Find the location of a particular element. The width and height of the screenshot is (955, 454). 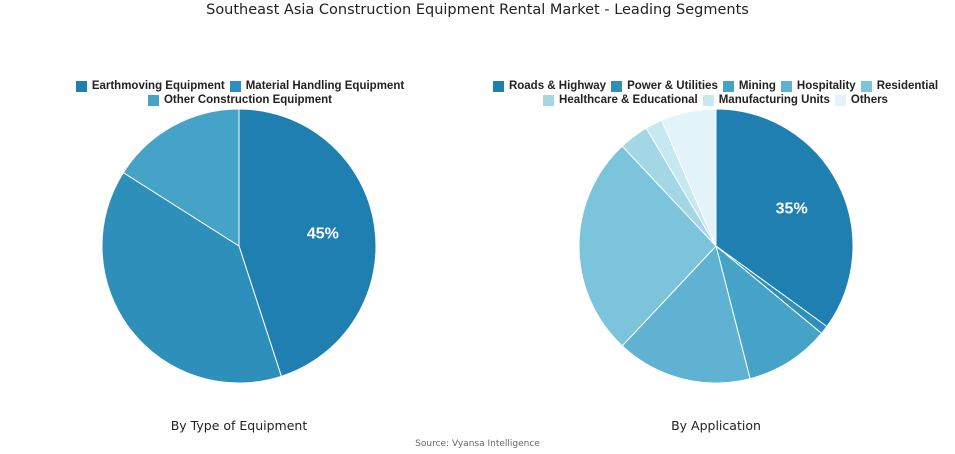

legend-label: Earthmoving Equipment is located at coordinates (158, 86).